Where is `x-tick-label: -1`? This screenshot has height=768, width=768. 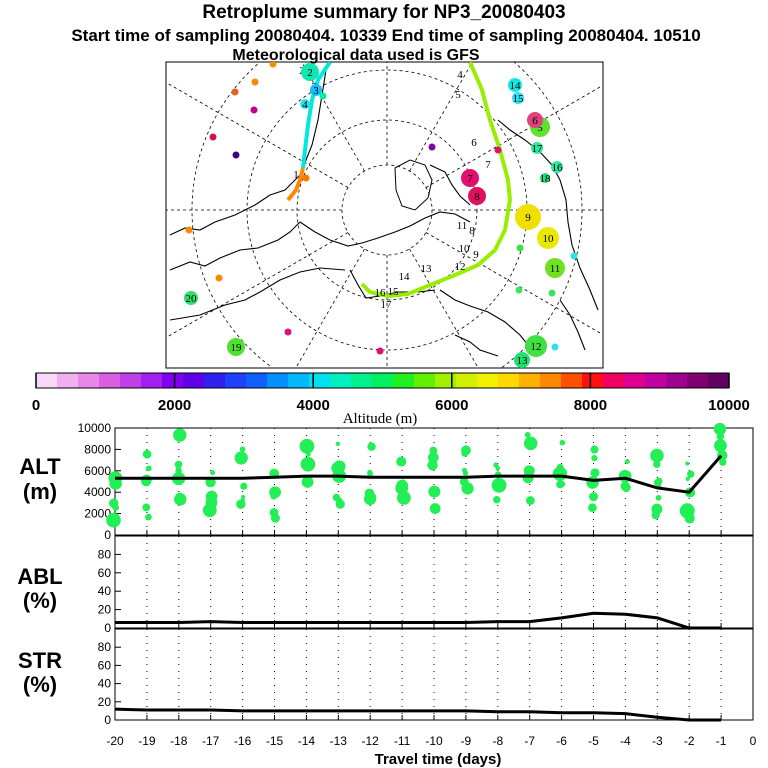
x-tick-label: -1 is located at coordinates (721, 741).